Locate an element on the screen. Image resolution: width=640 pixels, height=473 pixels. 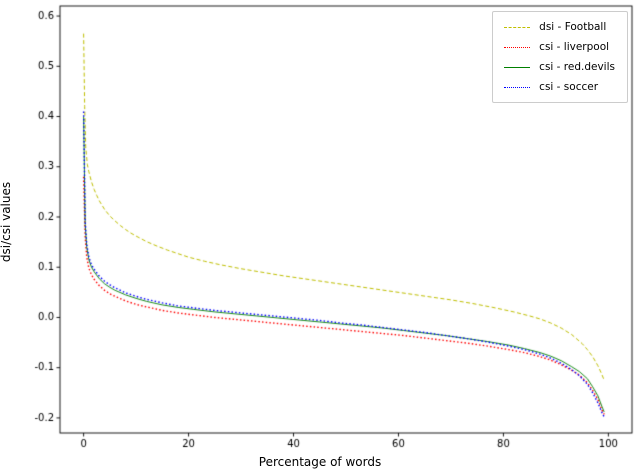
legend-item-csi-soccer: csi - soccer is located at coordinates (559, 87).